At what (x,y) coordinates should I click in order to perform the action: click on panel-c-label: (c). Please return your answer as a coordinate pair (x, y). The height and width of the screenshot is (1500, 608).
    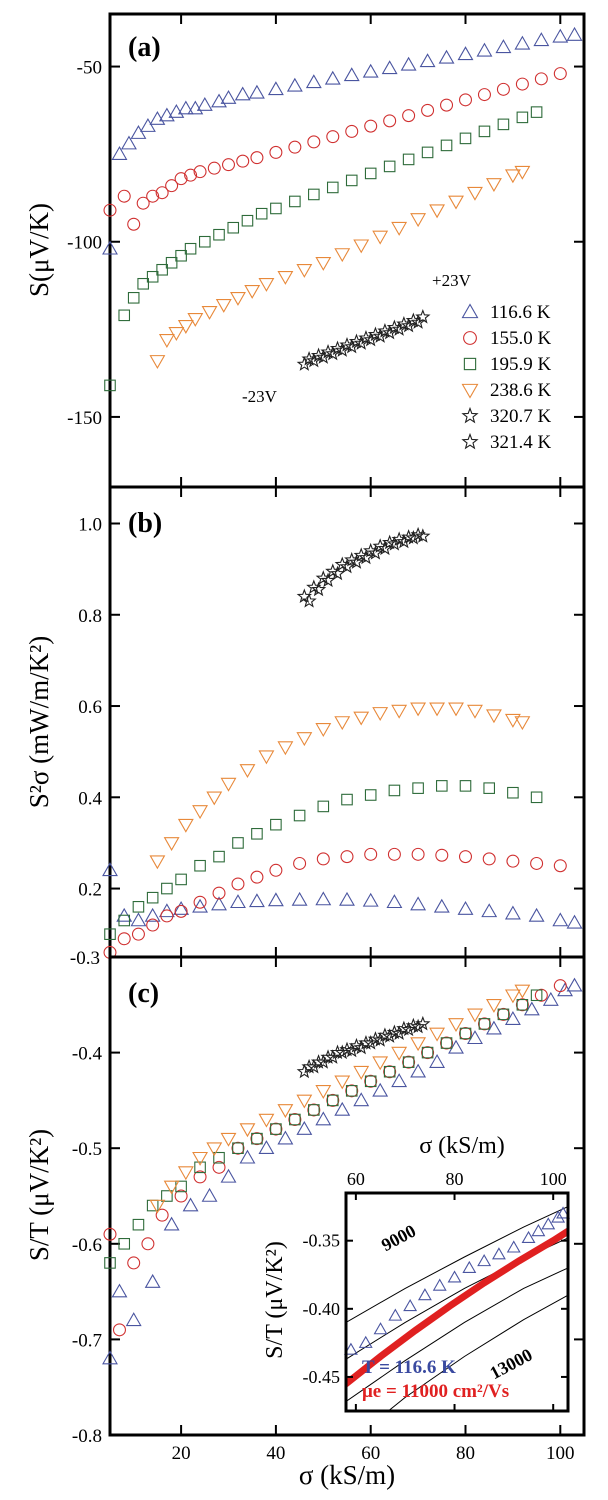
    Looking at the image, I should click on (143, 993).